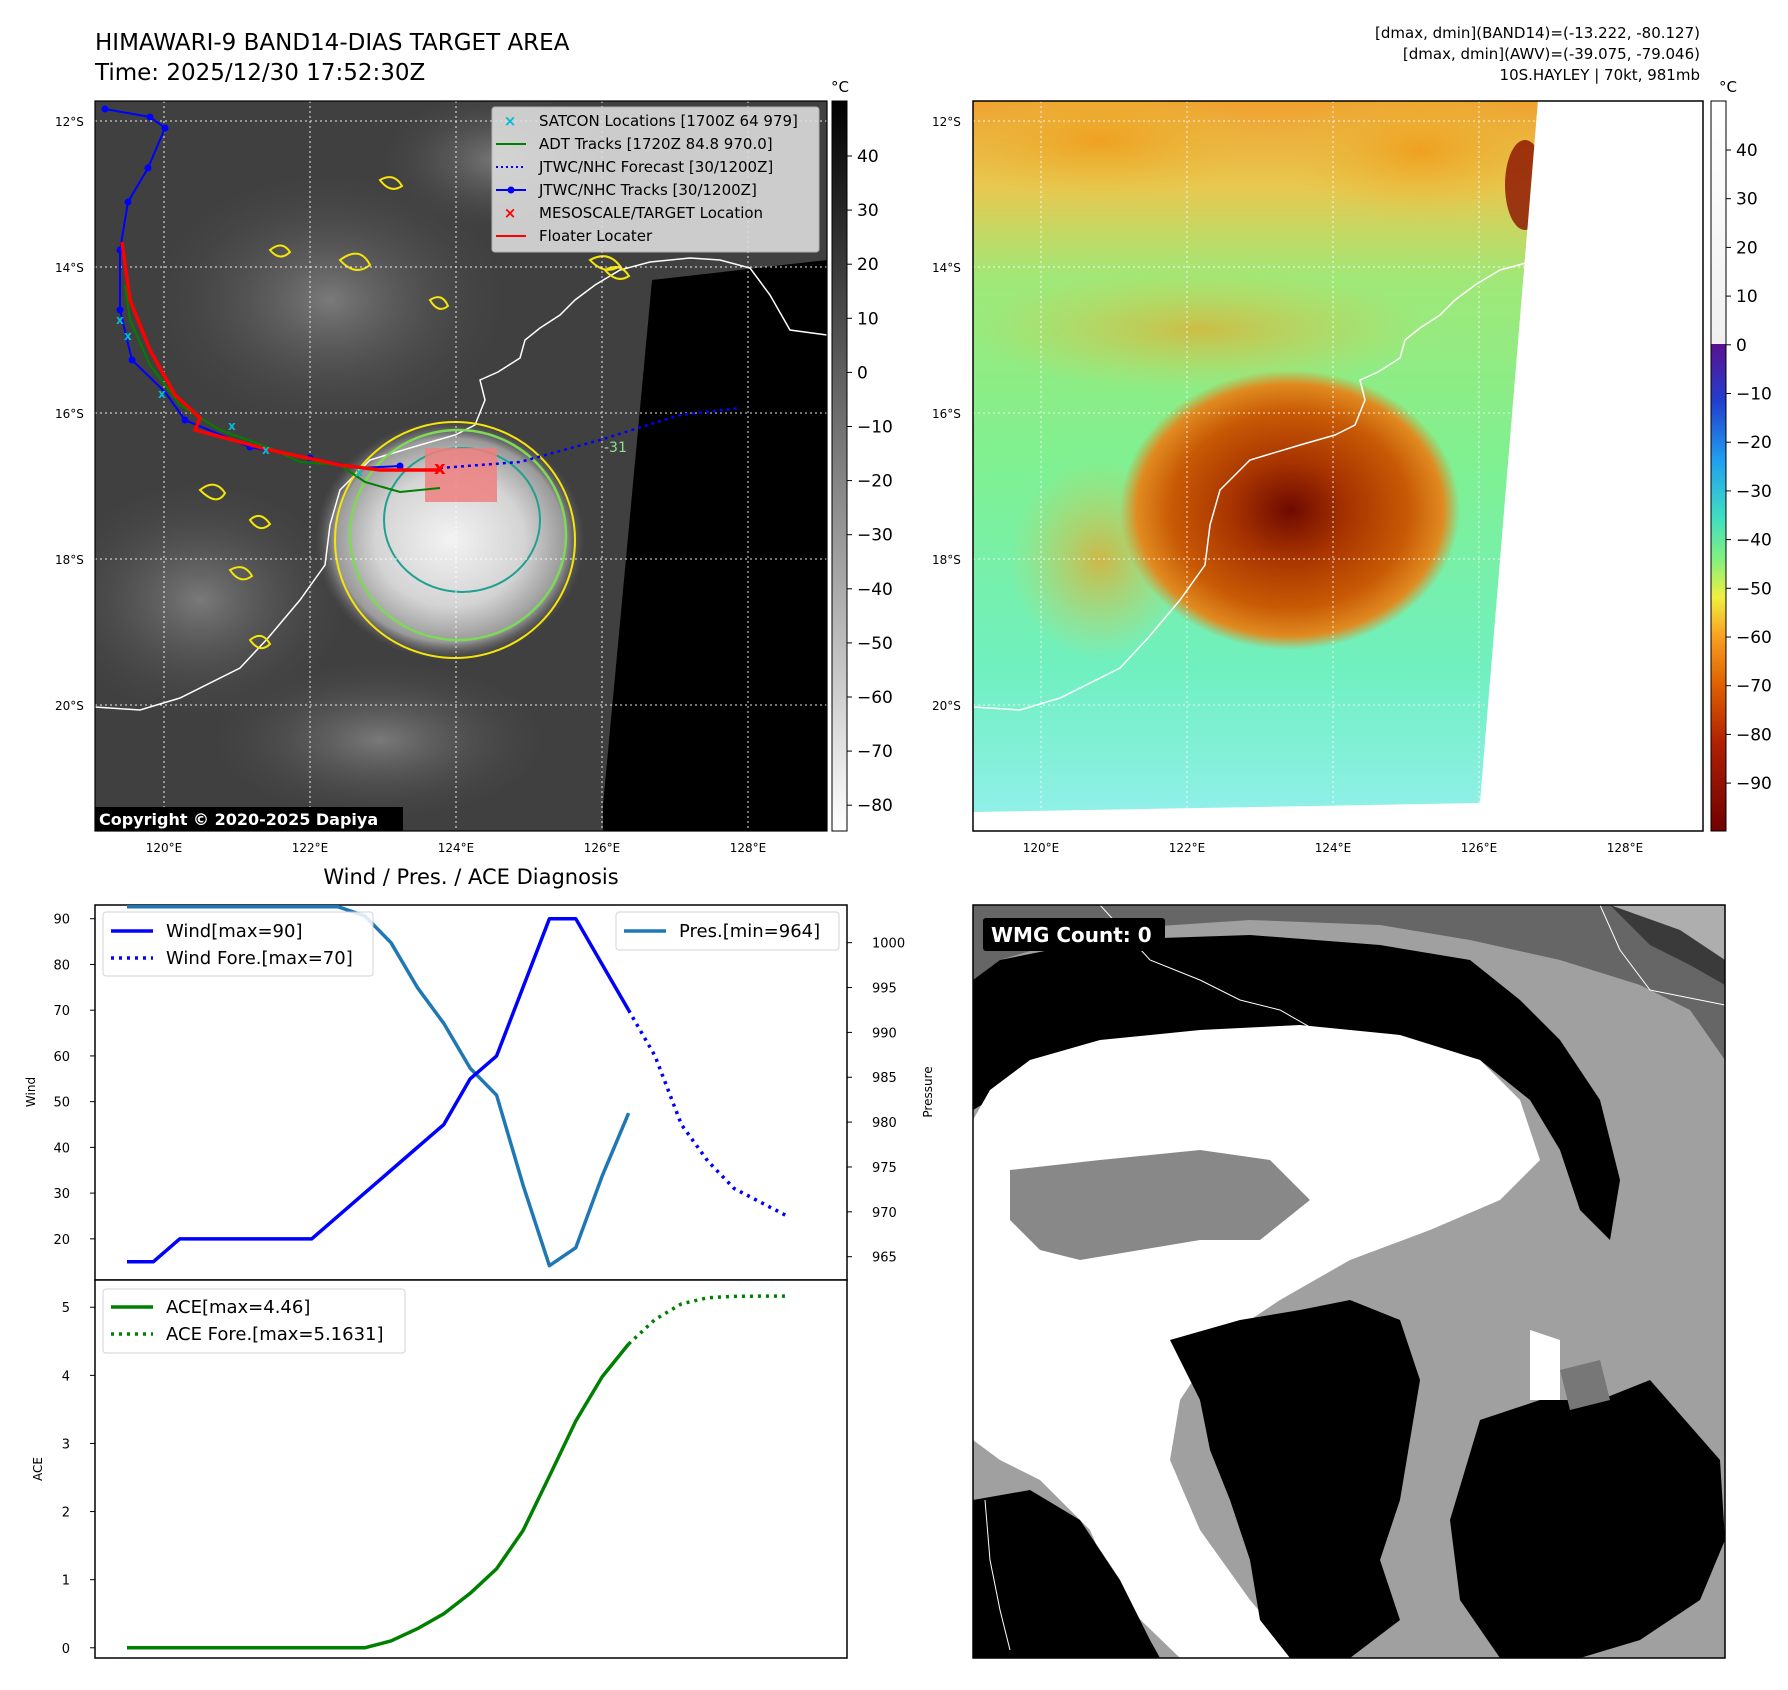 Image resolution: width=1788 pixels, height=1690 pixels. I want to click on colorbar-color-unit: °C, so click(1728, 87).